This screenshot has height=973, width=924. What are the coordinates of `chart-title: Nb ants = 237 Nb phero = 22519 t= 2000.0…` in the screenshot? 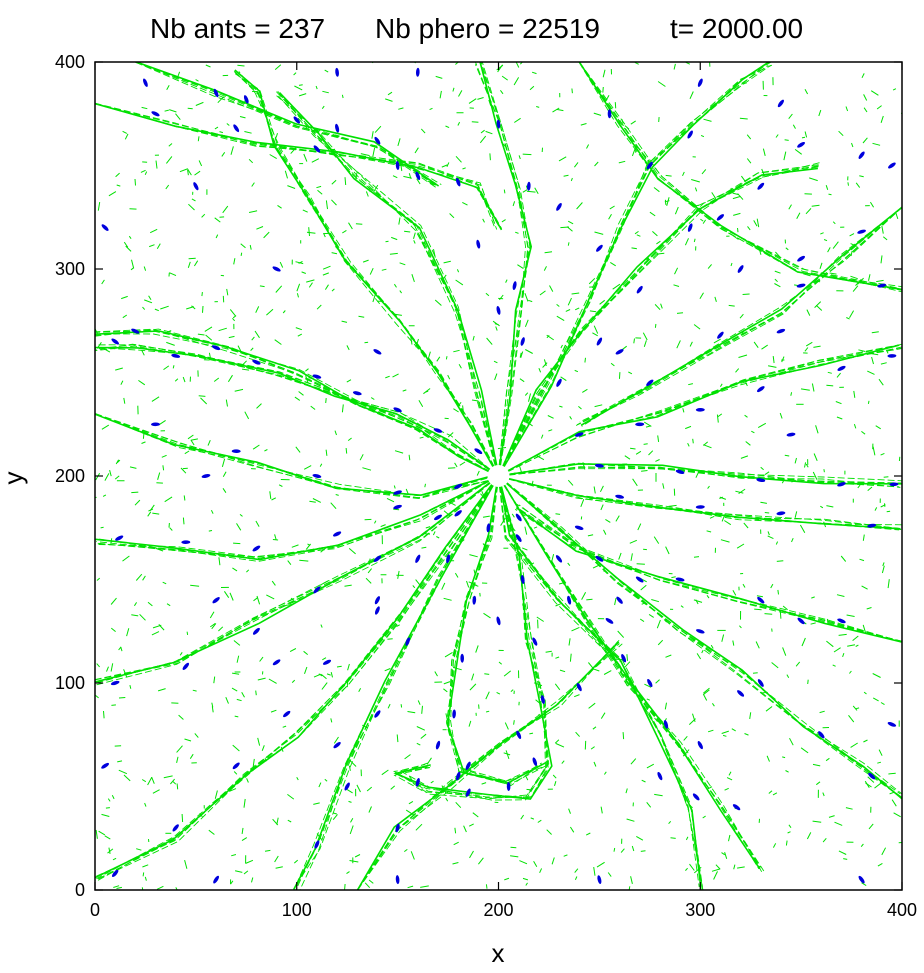 It's located at (476, 28).